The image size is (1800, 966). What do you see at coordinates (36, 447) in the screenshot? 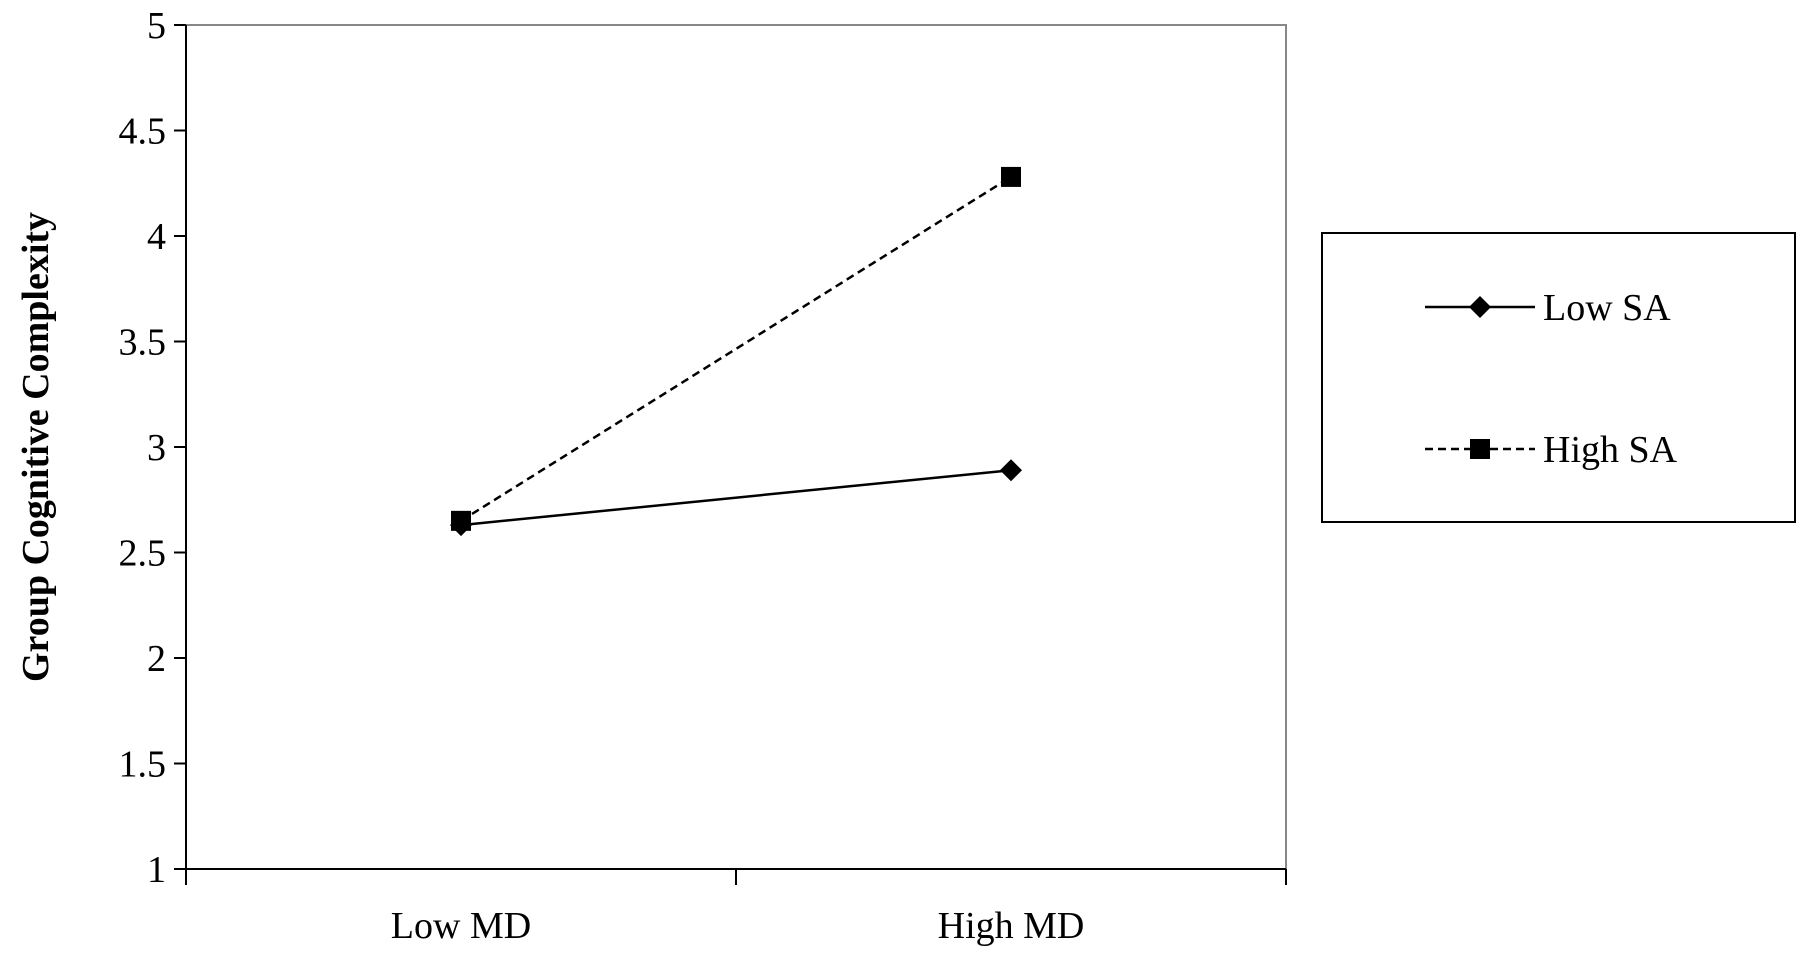
I see `y-axis-label: Group Cognitive Complexity` at bounding box center [36, 447].